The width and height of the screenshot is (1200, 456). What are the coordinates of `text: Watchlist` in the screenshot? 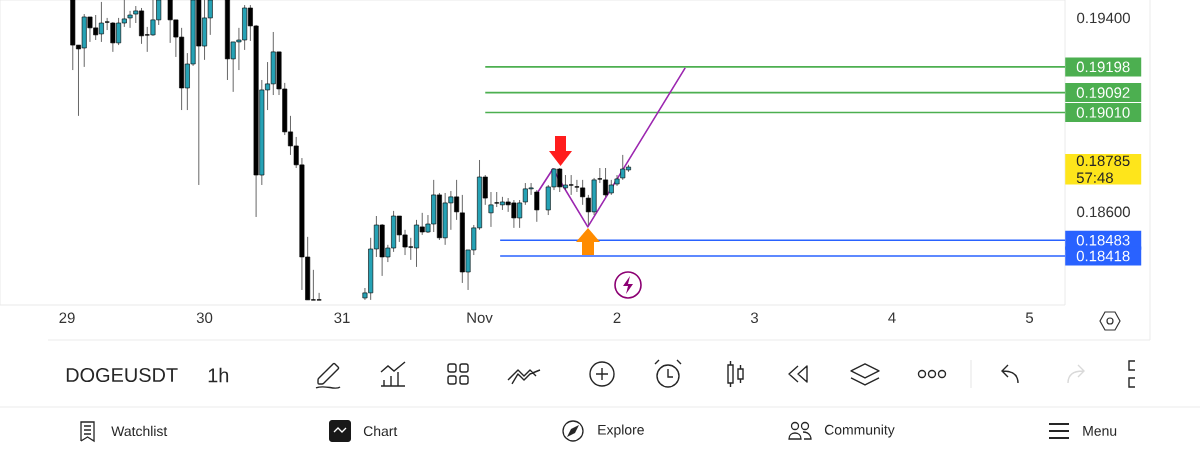 It's located at (139, 431).